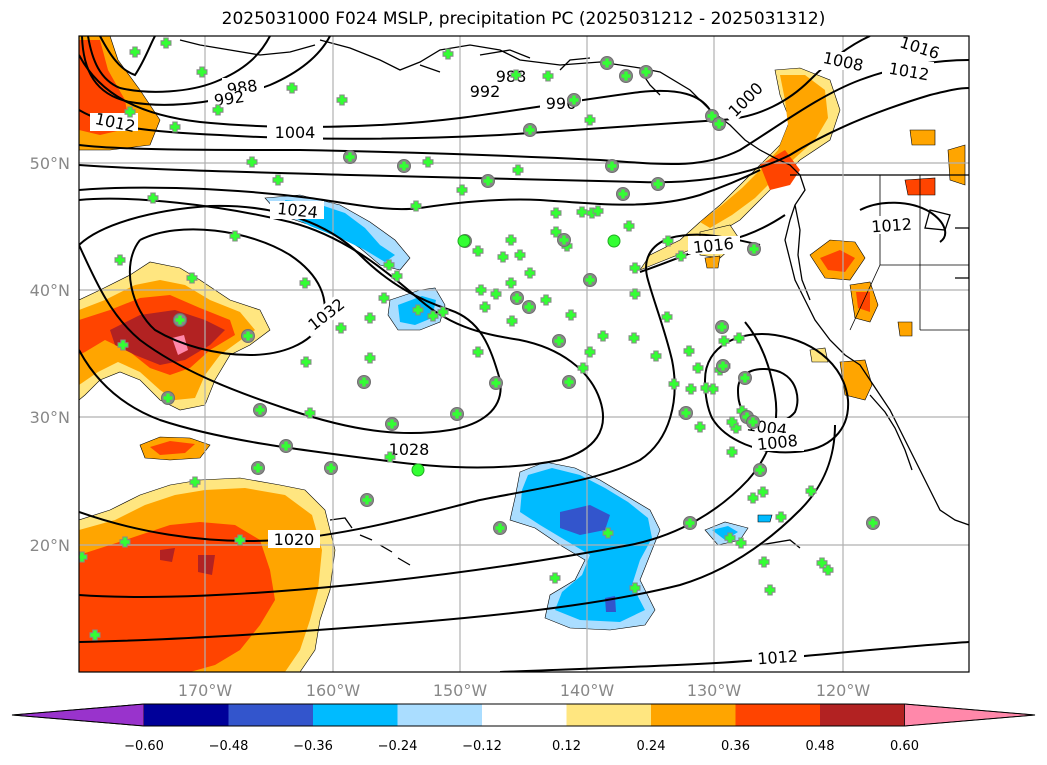  Describe the element at coordinates (777, 442) in the screenshot. I see `isobar-label: 1008` at that location.